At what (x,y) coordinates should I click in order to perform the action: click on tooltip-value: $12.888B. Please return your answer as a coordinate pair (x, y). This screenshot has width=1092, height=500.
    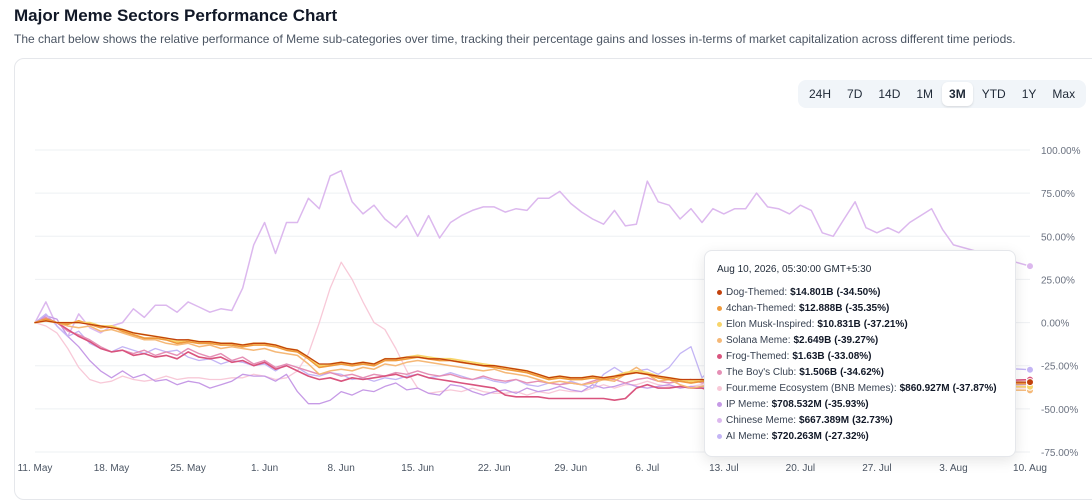
    Looking at the image, I should click on (821, 308).